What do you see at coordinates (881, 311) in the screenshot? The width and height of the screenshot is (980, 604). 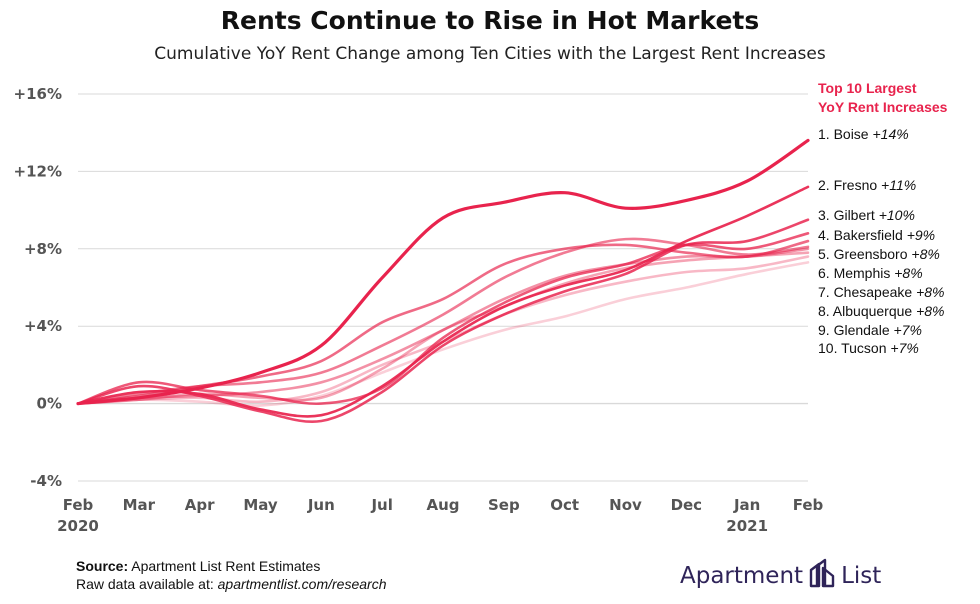 I see `legend-entry: 8. Albuquerque +8%` at bounding box center [881, 311].